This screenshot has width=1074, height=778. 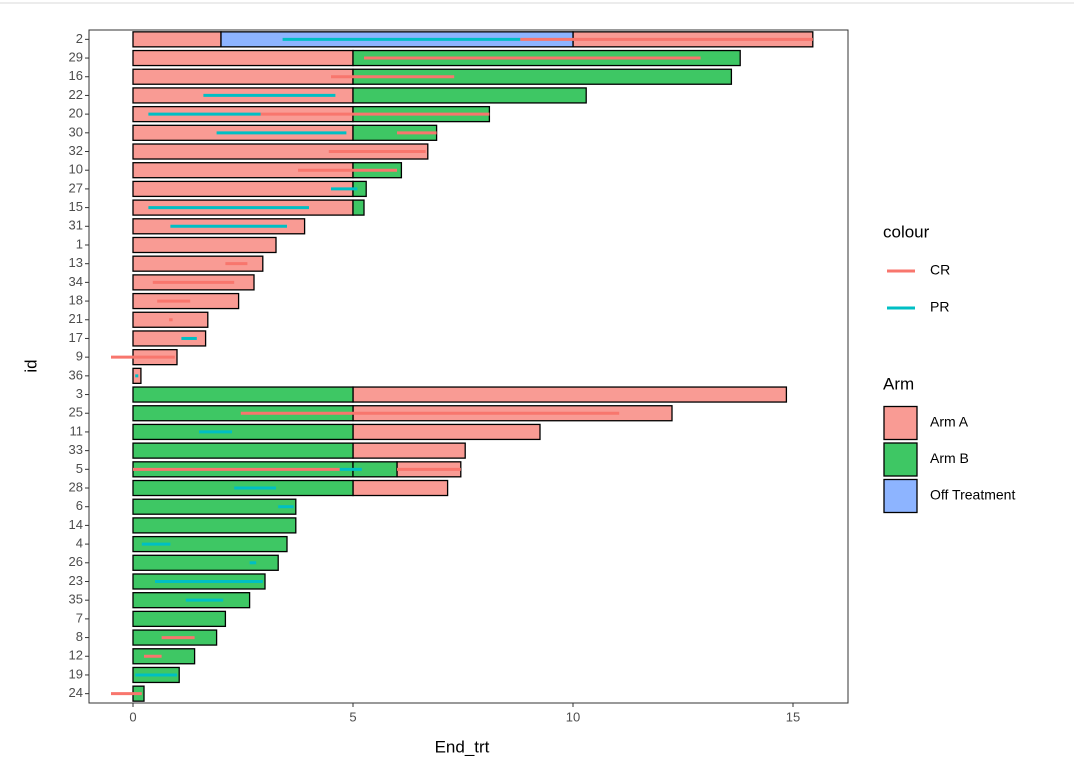 What do you see at coordinates (76, 150) in the screenshot?
I see `y-tick-label: 32` at bounding box center [76, 150].